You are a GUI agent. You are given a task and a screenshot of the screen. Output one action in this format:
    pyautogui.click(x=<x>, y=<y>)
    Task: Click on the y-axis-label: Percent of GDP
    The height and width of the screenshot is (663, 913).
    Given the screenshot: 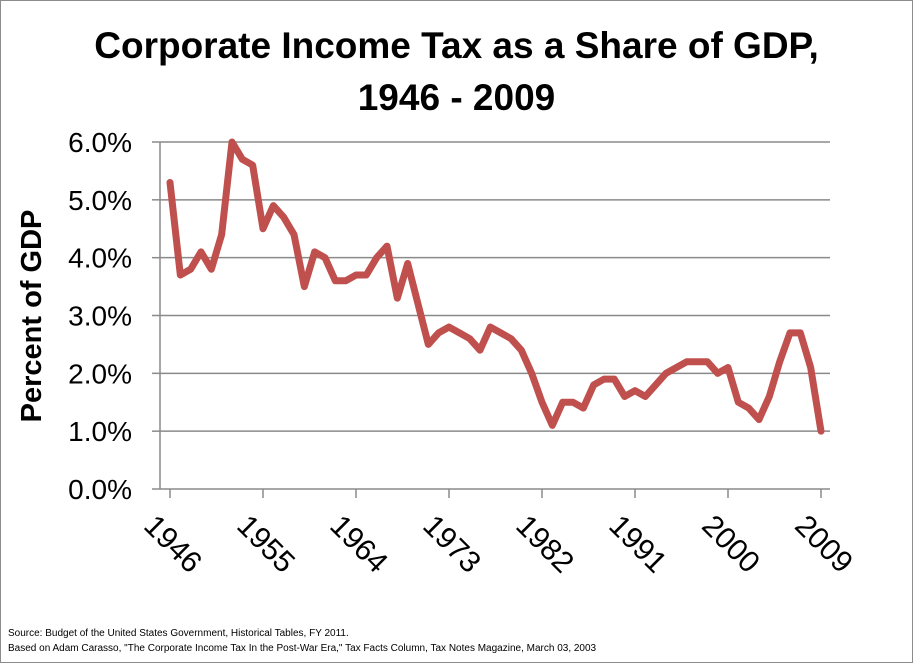 What is the action you would take?
    pyautogui.click(x=32, y=316)
    